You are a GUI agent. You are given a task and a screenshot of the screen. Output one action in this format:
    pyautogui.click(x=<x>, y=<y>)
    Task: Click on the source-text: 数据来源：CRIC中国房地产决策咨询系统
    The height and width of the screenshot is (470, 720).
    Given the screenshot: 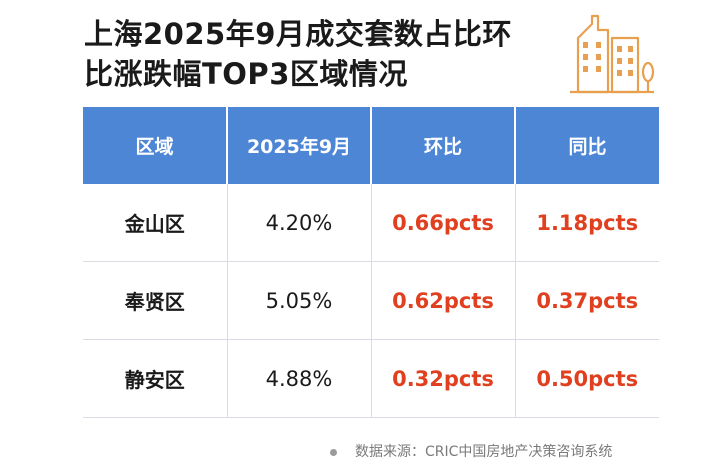 What is the action you would take?
    pyautogui.click(x=484, y=452)
    